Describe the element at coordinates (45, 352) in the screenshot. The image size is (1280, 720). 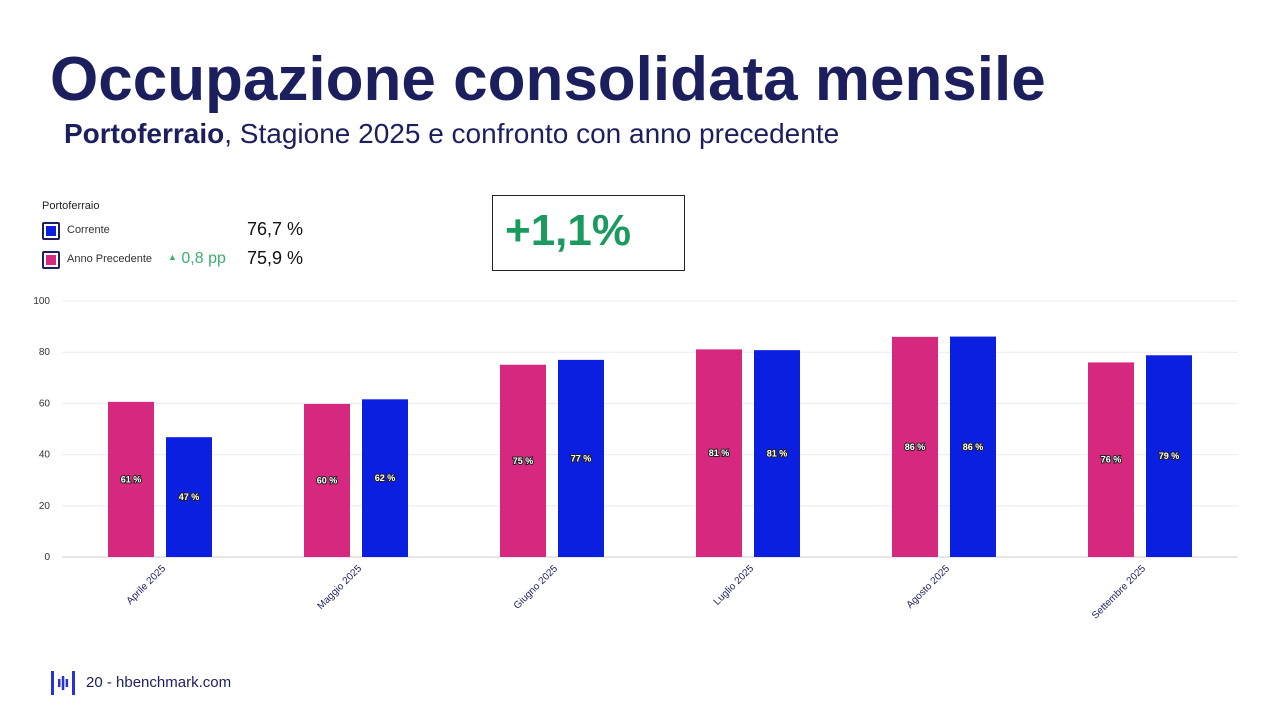
I see `y-tick-label: 80` at that location.